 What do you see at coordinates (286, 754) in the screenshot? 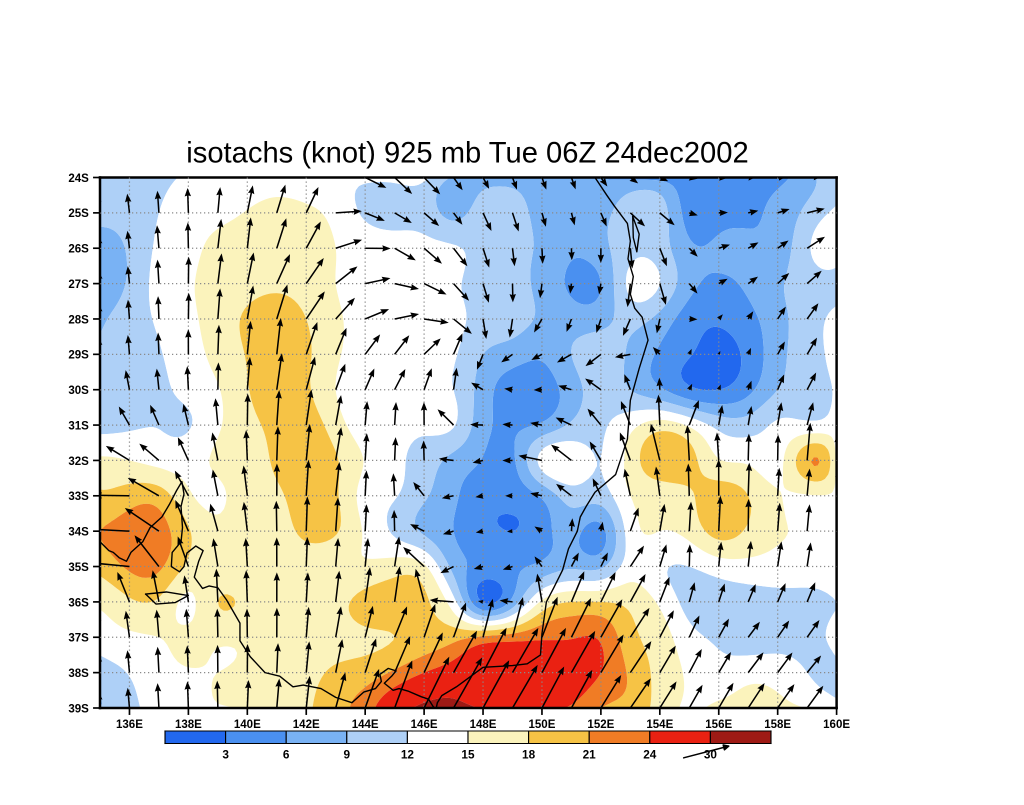
I see `svg-text: 6` at bounding box center [286, 754].